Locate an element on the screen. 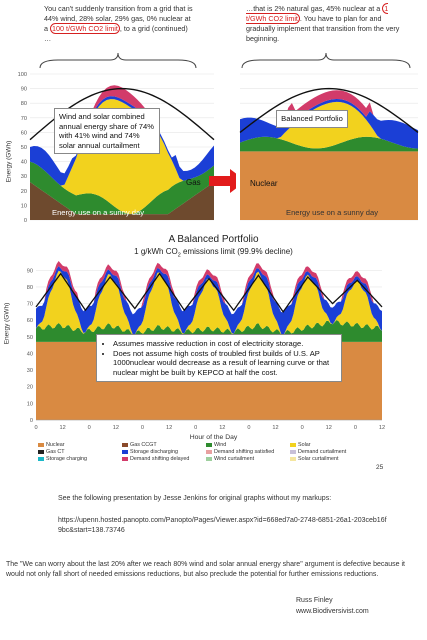 The image size is (427, 640). legend-item: Solar curtailment is located at coordinates (329, 459).